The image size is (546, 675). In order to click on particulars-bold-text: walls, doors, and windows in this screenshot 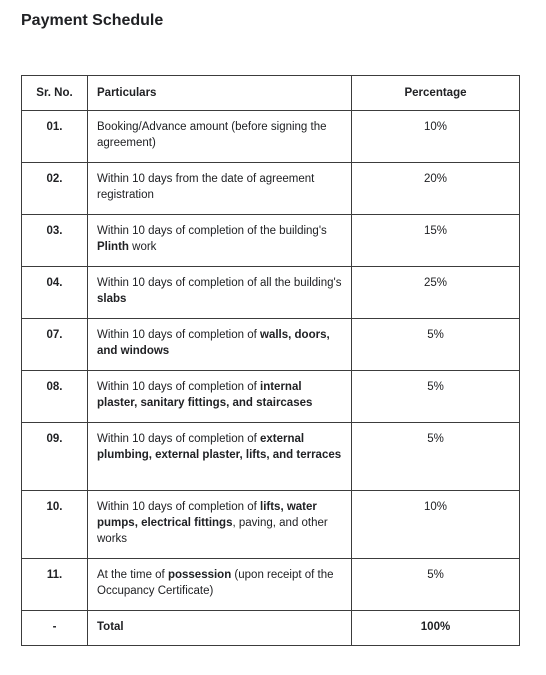, I will do `click(213, 343)`.